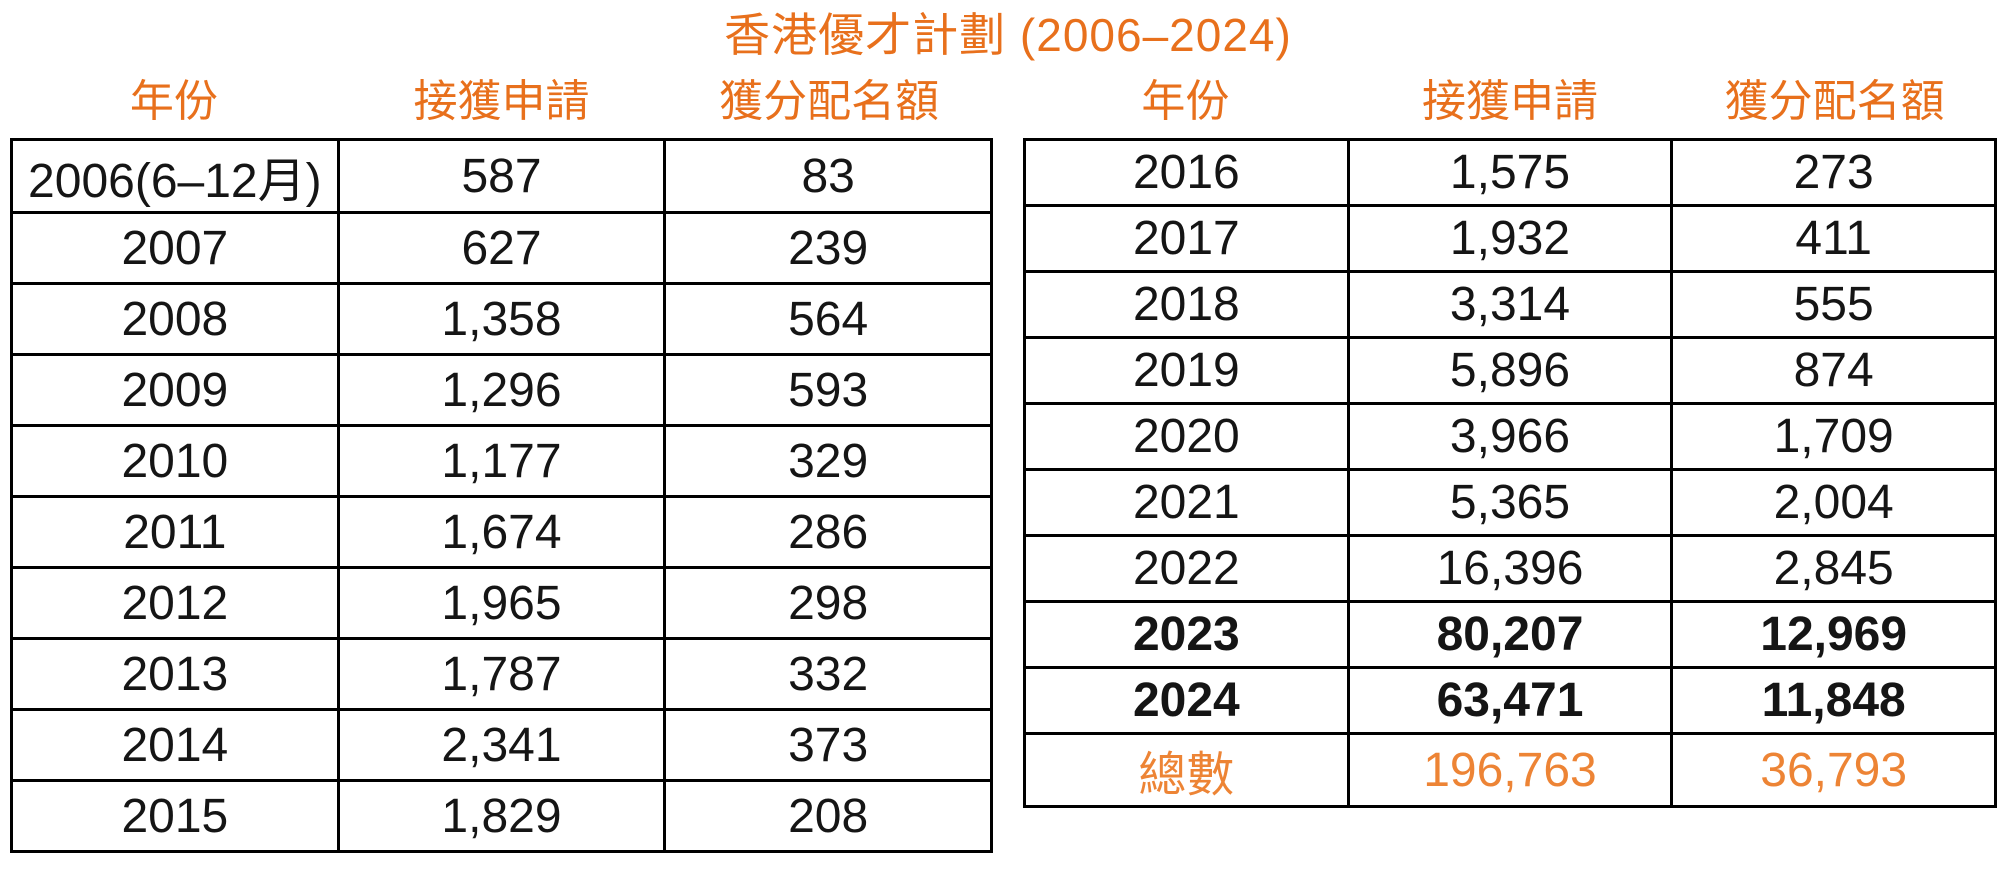  Describe the element at coordinates (828, 816) in the screenshot. I see `quota-cell: 208` at that location.